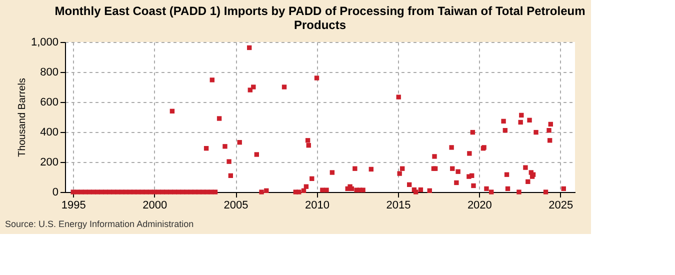 Image resolution: width=675 pixels, height=275 pixels. Describe the element at coordinates (49, 72) in the screenshot. I see `y-tick-label: 800` at that location.